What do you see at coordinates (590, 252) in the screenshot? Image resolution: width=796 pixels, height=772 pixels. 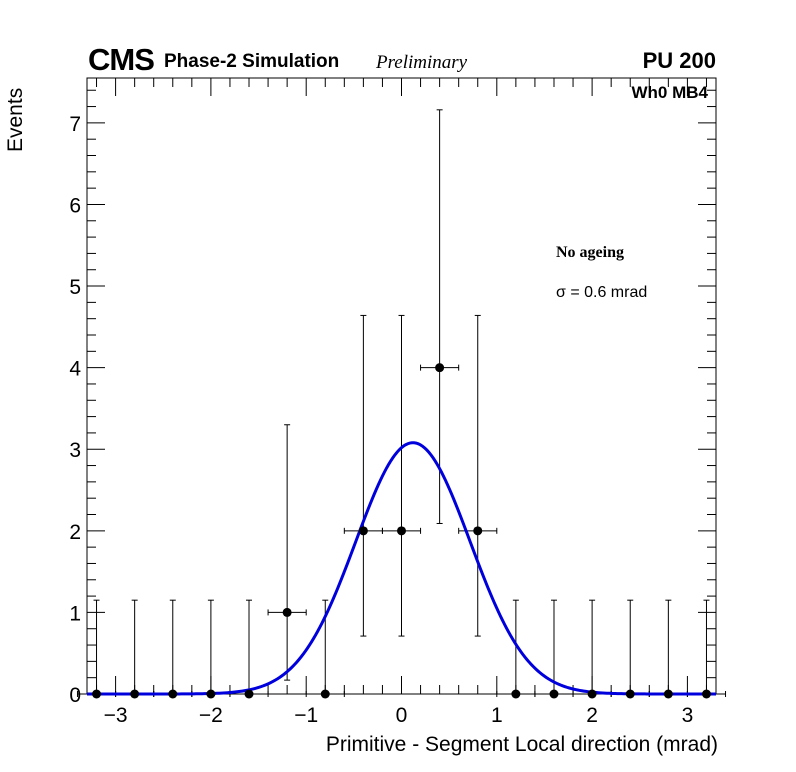 I see `ageing-label: No ageing` at bounding box center [590, 252].